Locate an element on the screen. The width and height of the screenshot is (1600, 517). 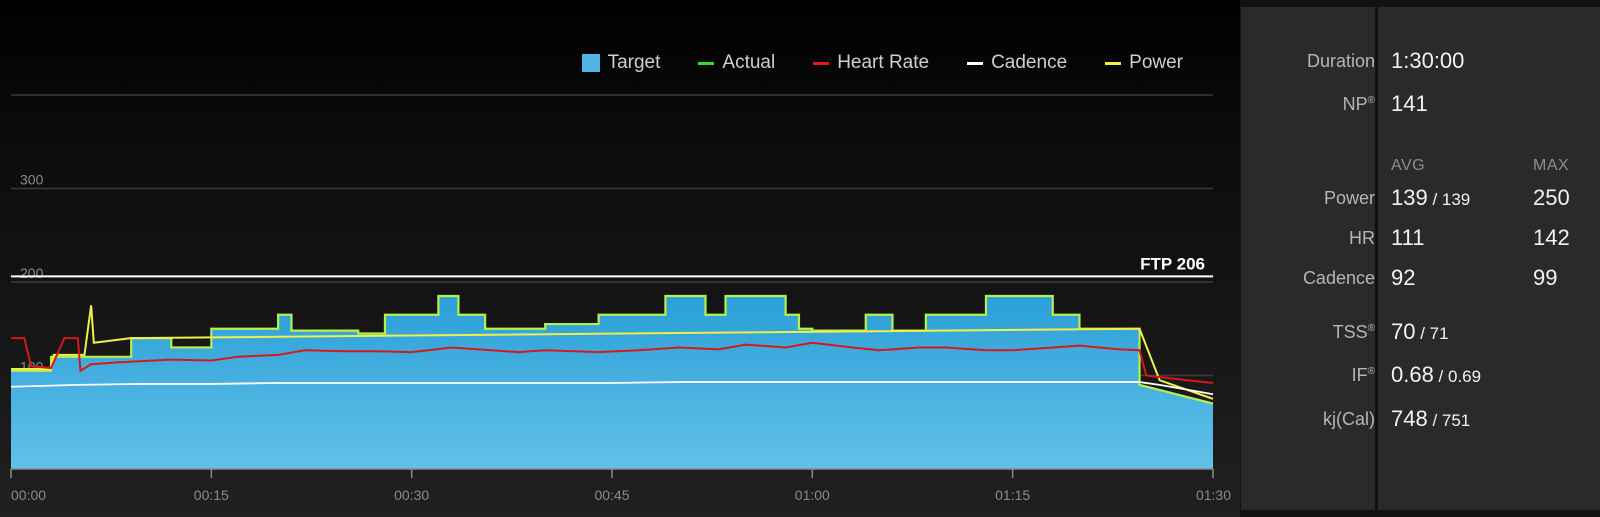
duration-value: 1:30:00 is located at coordinates (1428, 60).